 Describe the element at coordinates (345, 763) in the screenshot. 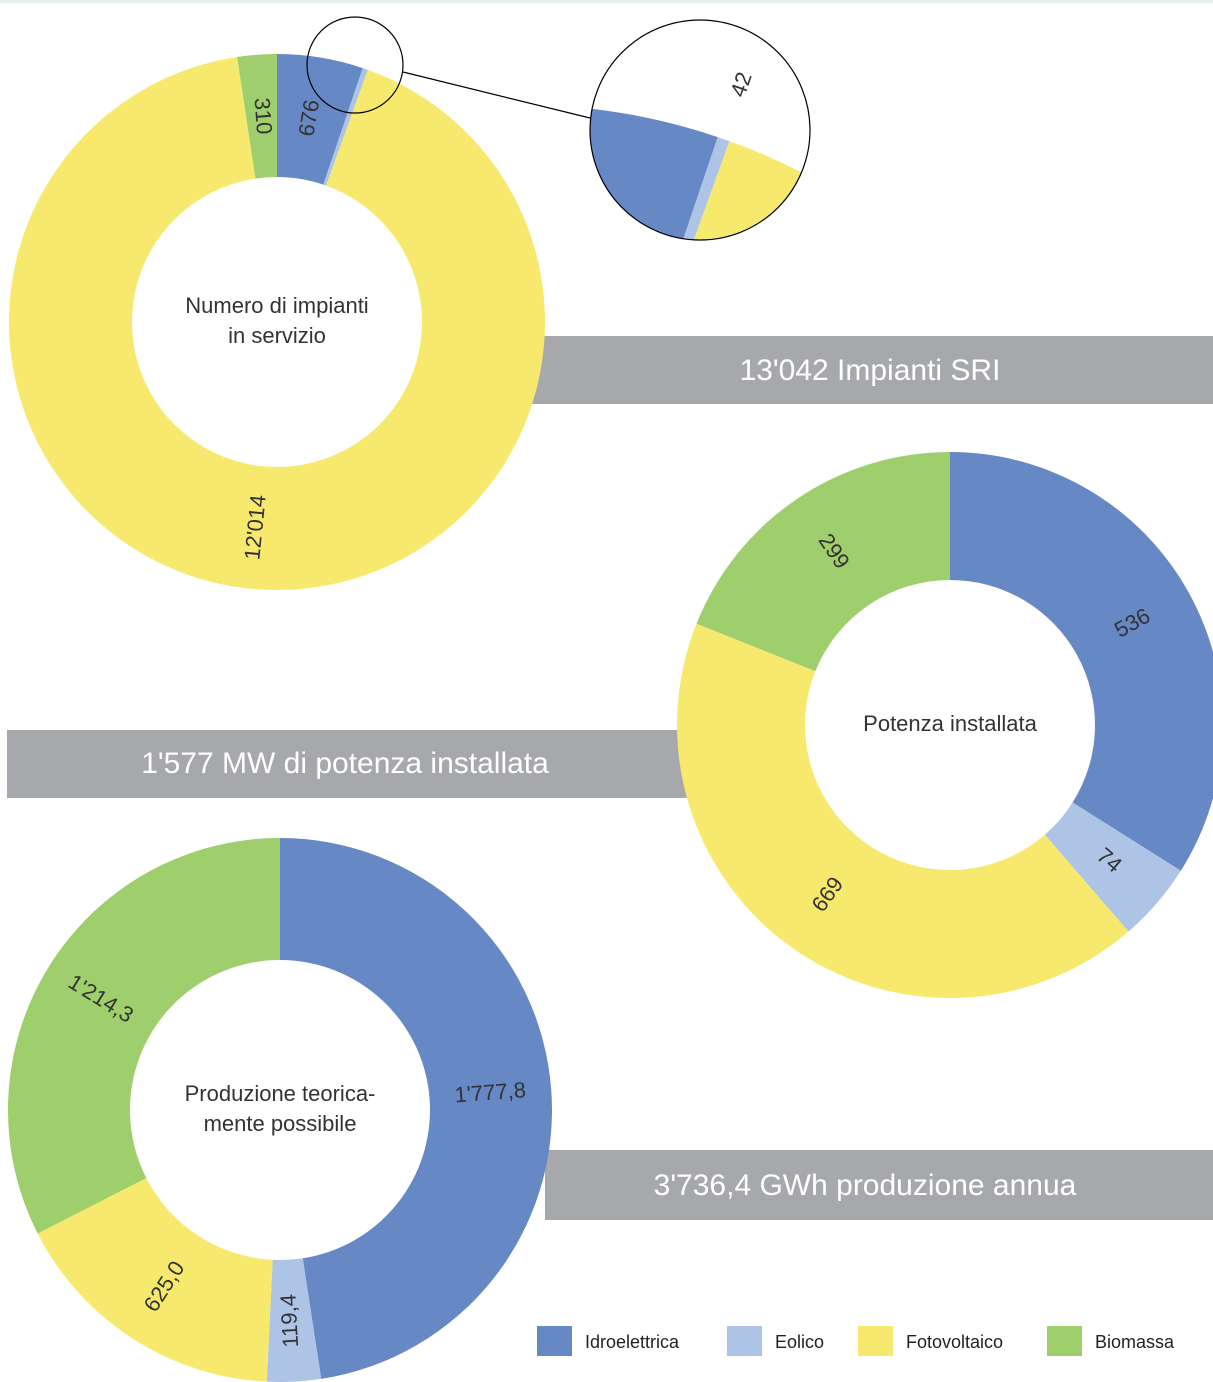

I see `banner-text: 1'577 MW di potenza installata` at that location.